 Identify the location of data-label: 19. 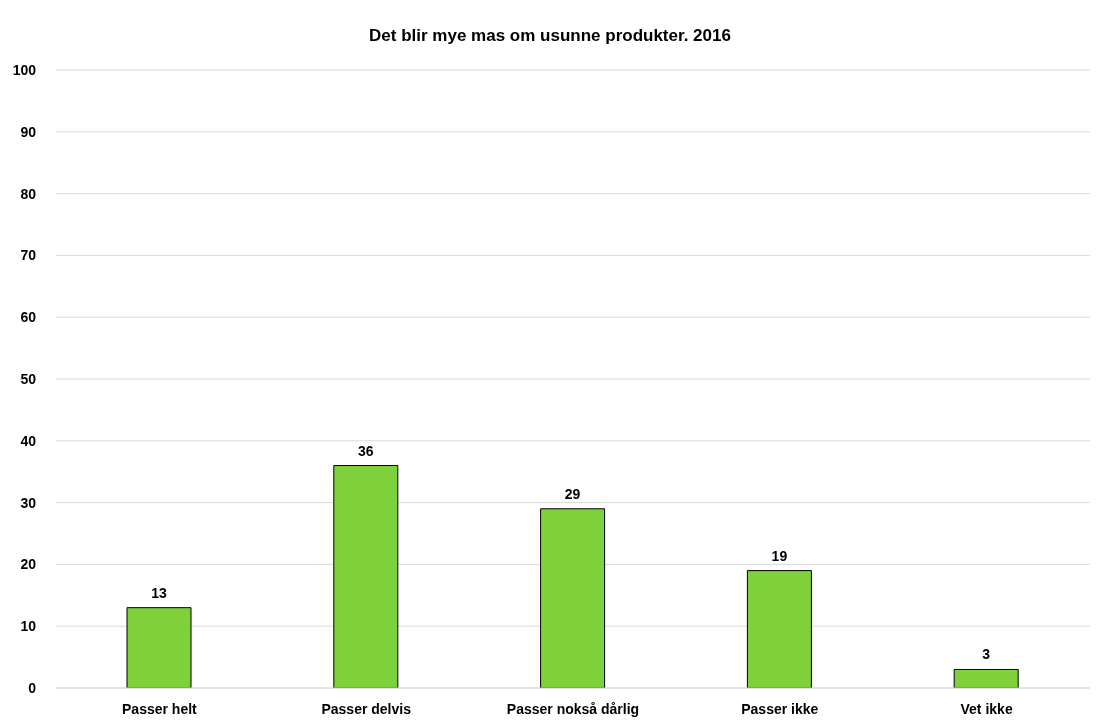
(779, 555).